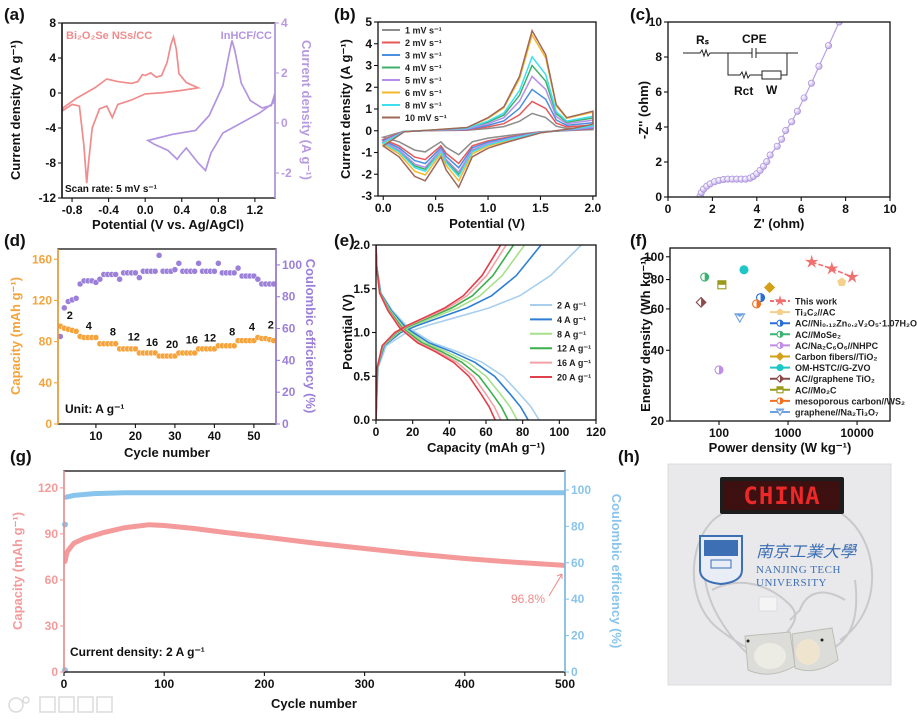  I want to click on y-tick-label: -8, so click(50, 163).